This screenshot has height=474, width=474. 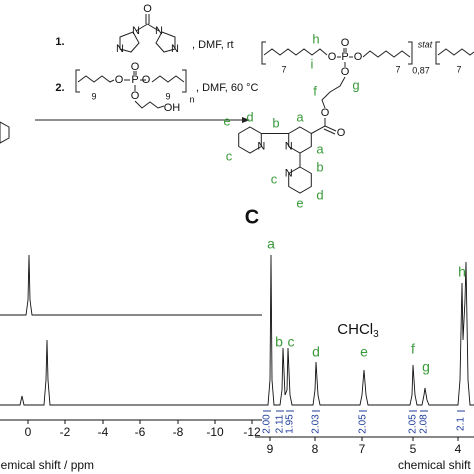 What do you see at coordinates (178, 432) in the screenshot?
I see `x-tick-label: -8` at bounding box center [178, 432].